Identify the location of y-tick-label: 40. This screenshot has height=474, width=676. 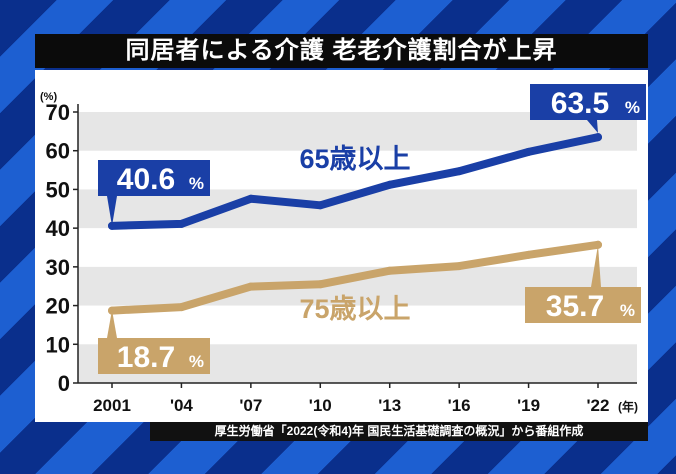
(58, 228).